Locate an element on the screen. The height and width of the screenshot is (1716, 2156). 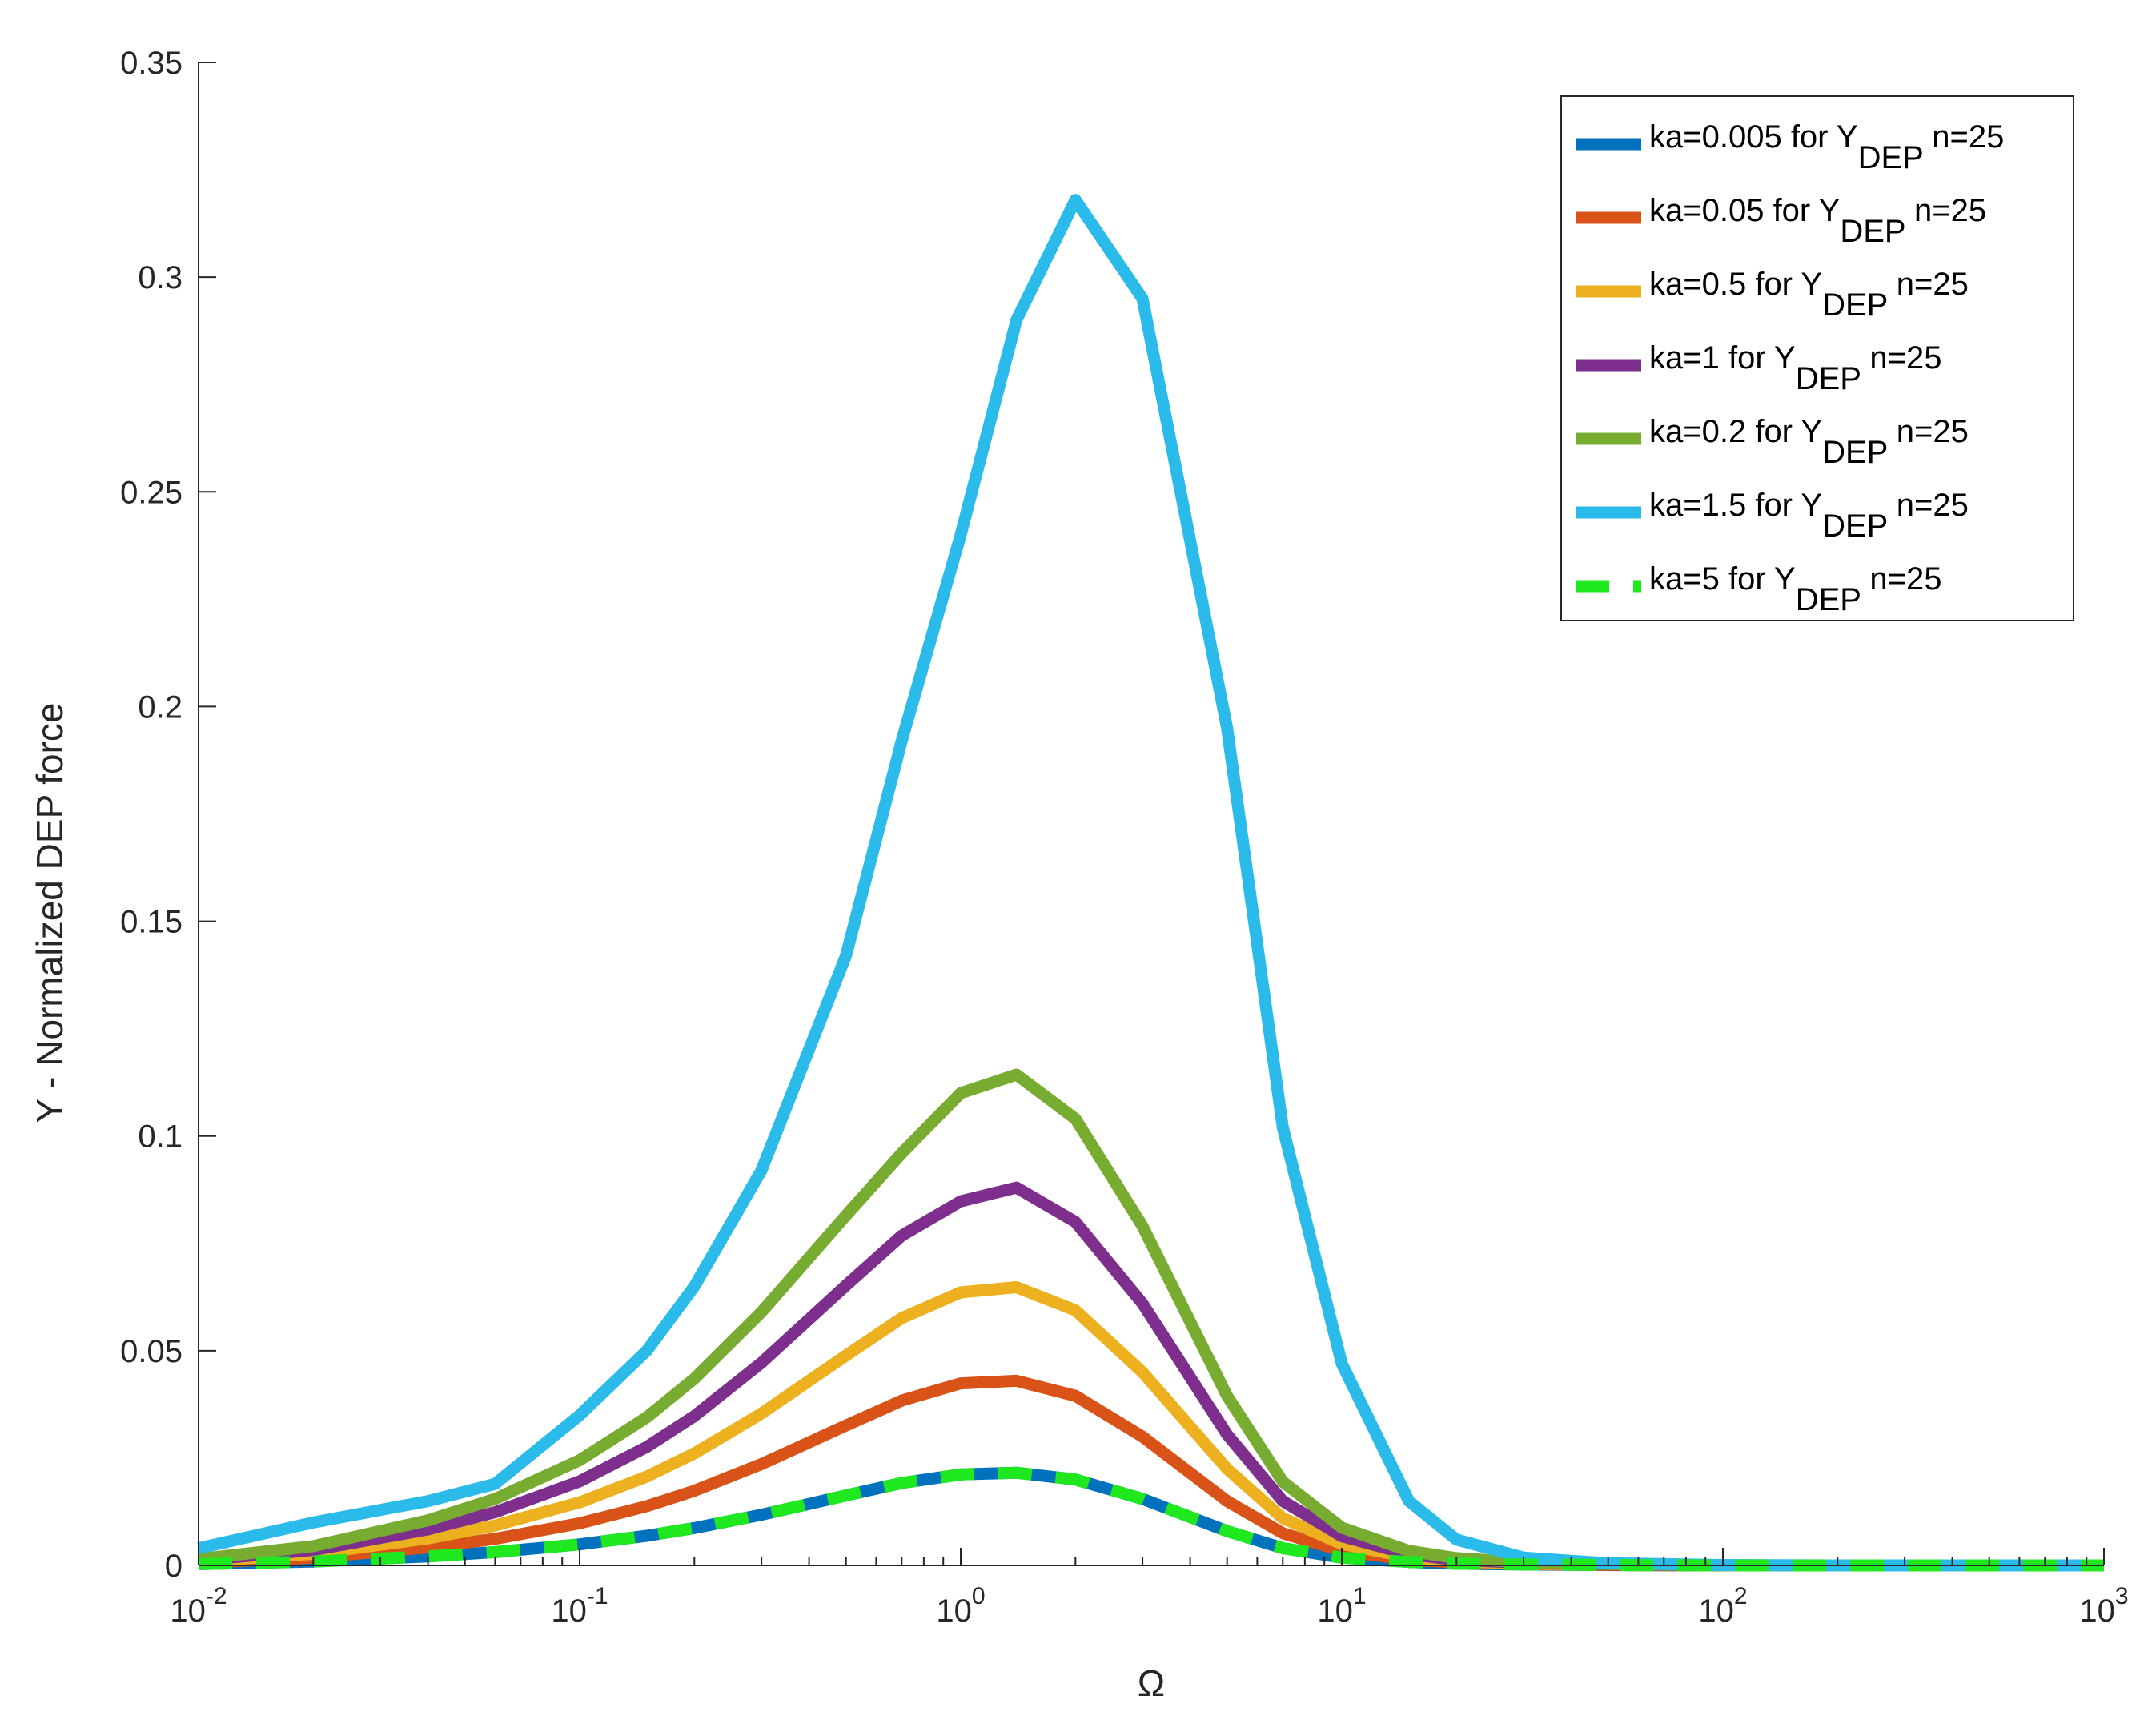
y-tick-label: 0.2 is located at coordinates (160, 707).